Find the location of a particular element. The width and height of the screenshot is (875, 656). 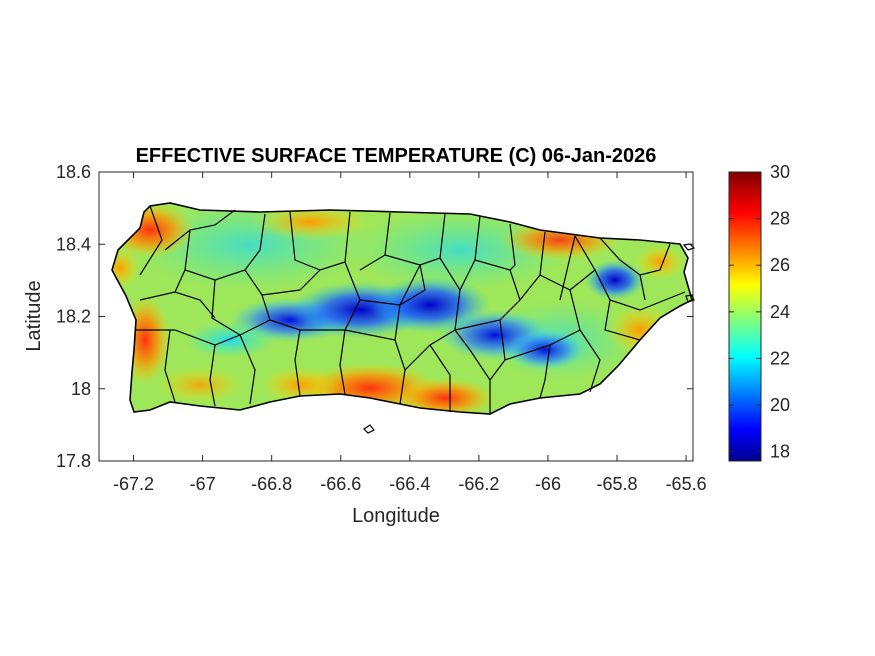

y-axis-label: Latitude is located at coordinates (34, 315).